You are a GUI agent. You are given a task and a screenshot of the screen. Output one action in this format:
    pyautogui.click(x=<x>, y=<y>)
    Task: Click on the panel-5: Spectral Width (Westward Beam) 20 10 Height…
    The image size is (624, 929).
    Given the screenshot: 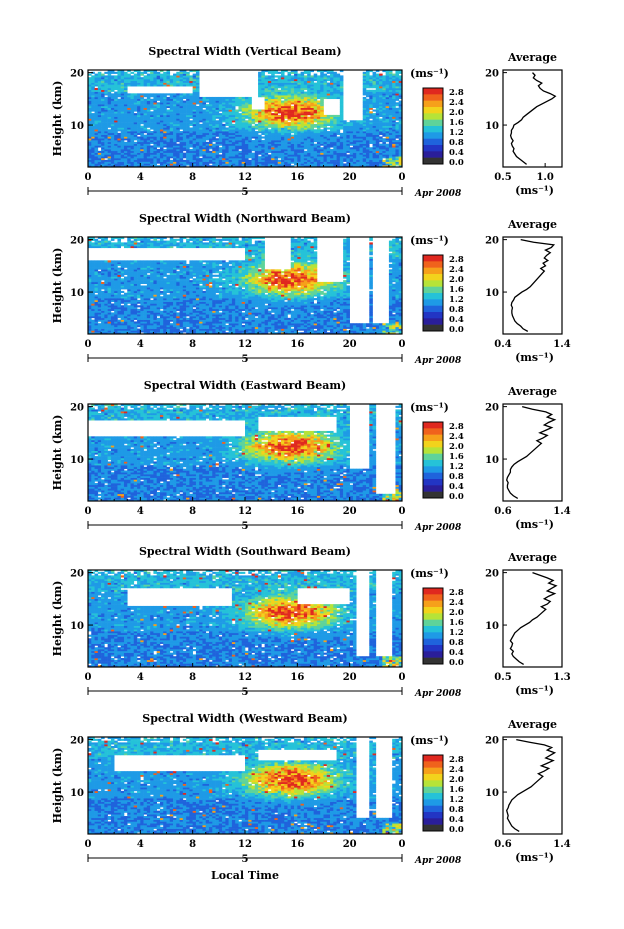 What is the action you would take?
    pyautogui.click(x=311, y=789)
    